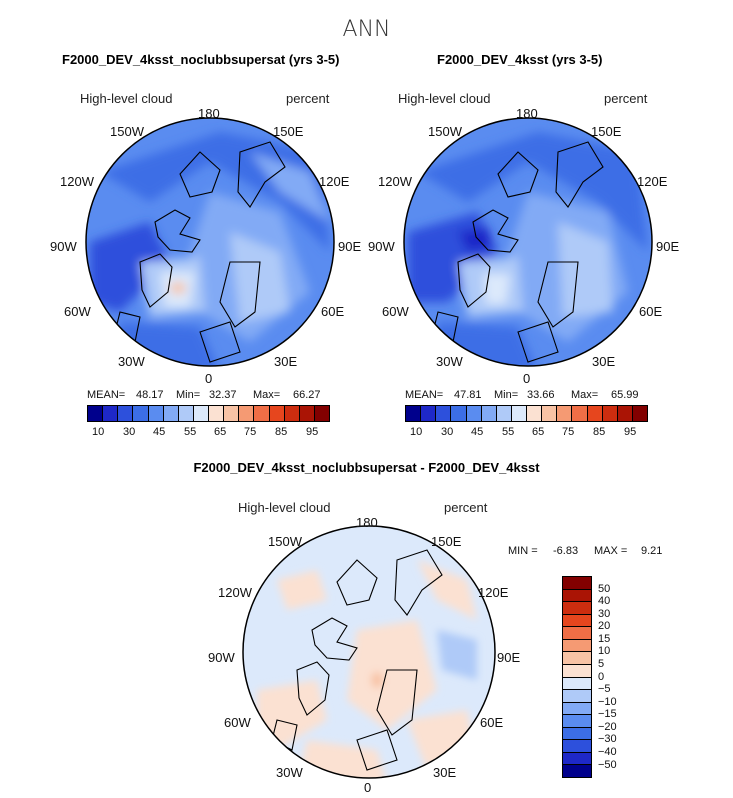 The height and width of the screenshot is (798, 733). Describe the element at coordinates (468, 395) in the screenshot. I see `panel2-mean-value: 47.81` at that location.